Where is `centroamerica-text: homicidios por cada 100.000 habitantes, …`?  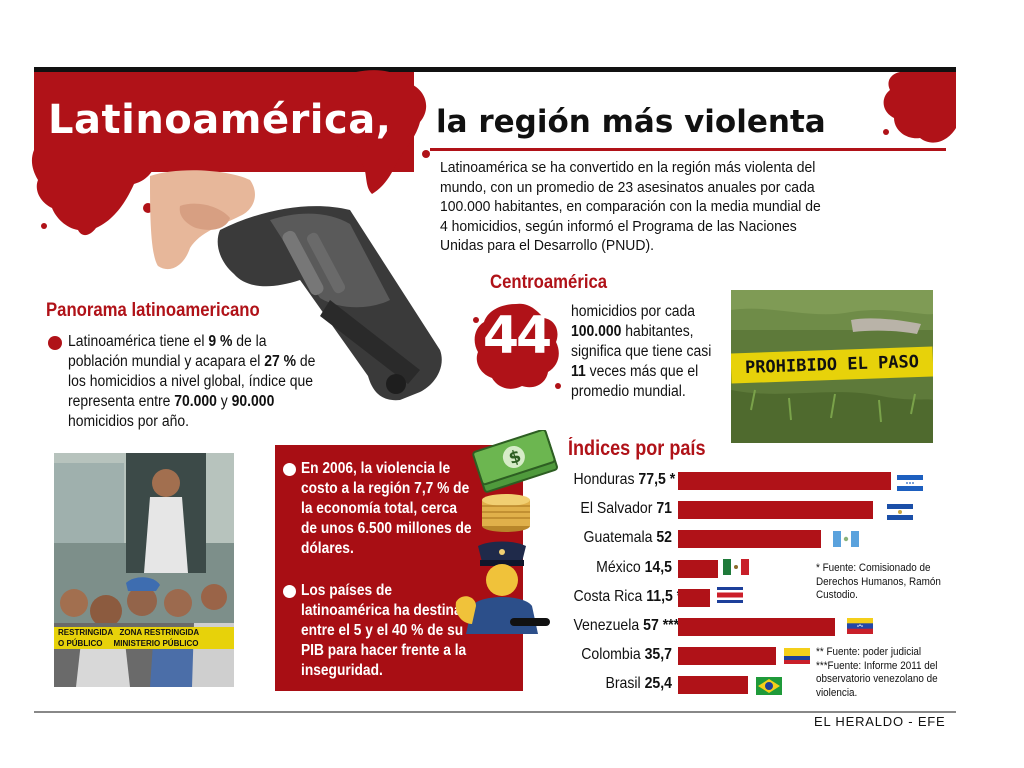
centroamerica-text: homicidios por cada 100.000 habitantes, … is located at coordinates (643, 352).